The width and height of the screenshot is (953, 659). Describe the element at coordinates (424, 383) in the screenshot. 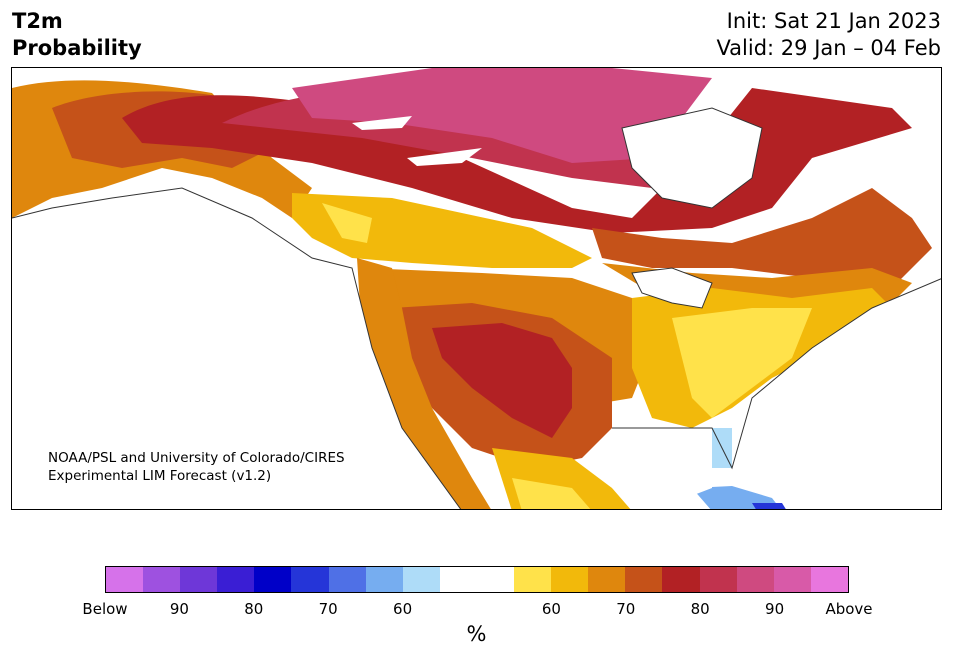

I see `region-orange-westcoast` at that location.